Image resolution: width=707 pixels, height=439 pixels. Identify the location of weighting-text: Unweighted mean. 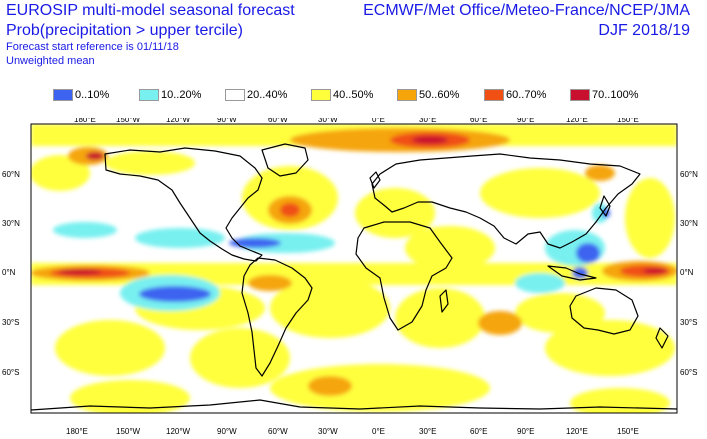
(50, 61).